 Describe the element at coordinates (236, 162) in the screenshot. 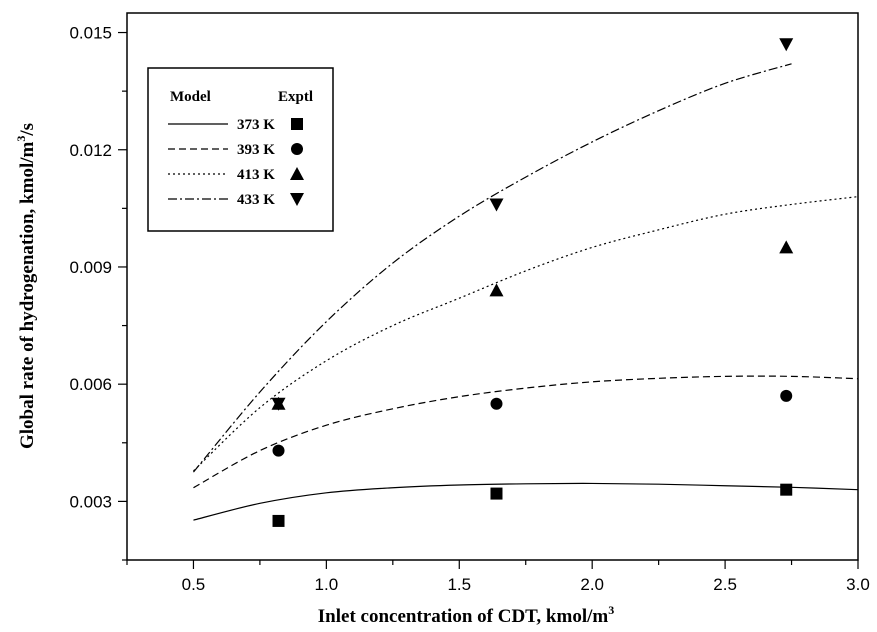

I see `legend-rows: 373 K 393 K 413 K 433 K` at that location.